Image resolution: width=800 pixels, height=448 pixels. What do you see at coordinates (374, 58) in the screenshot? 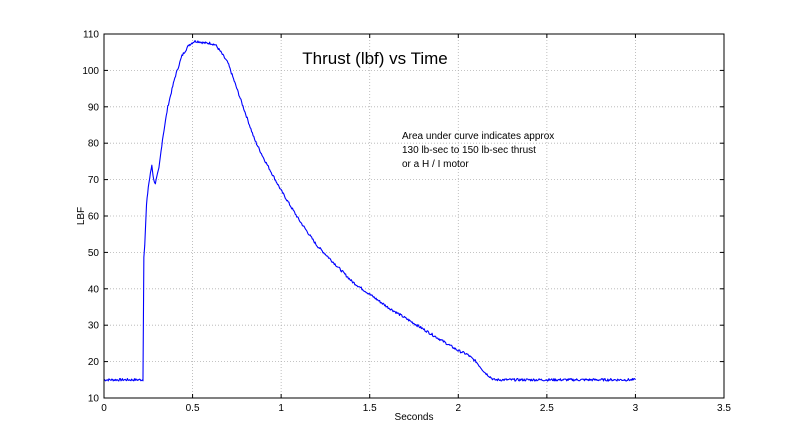
I see `chart-title: Thrust (lbf) vs Time` at bounding box center [374, 58].